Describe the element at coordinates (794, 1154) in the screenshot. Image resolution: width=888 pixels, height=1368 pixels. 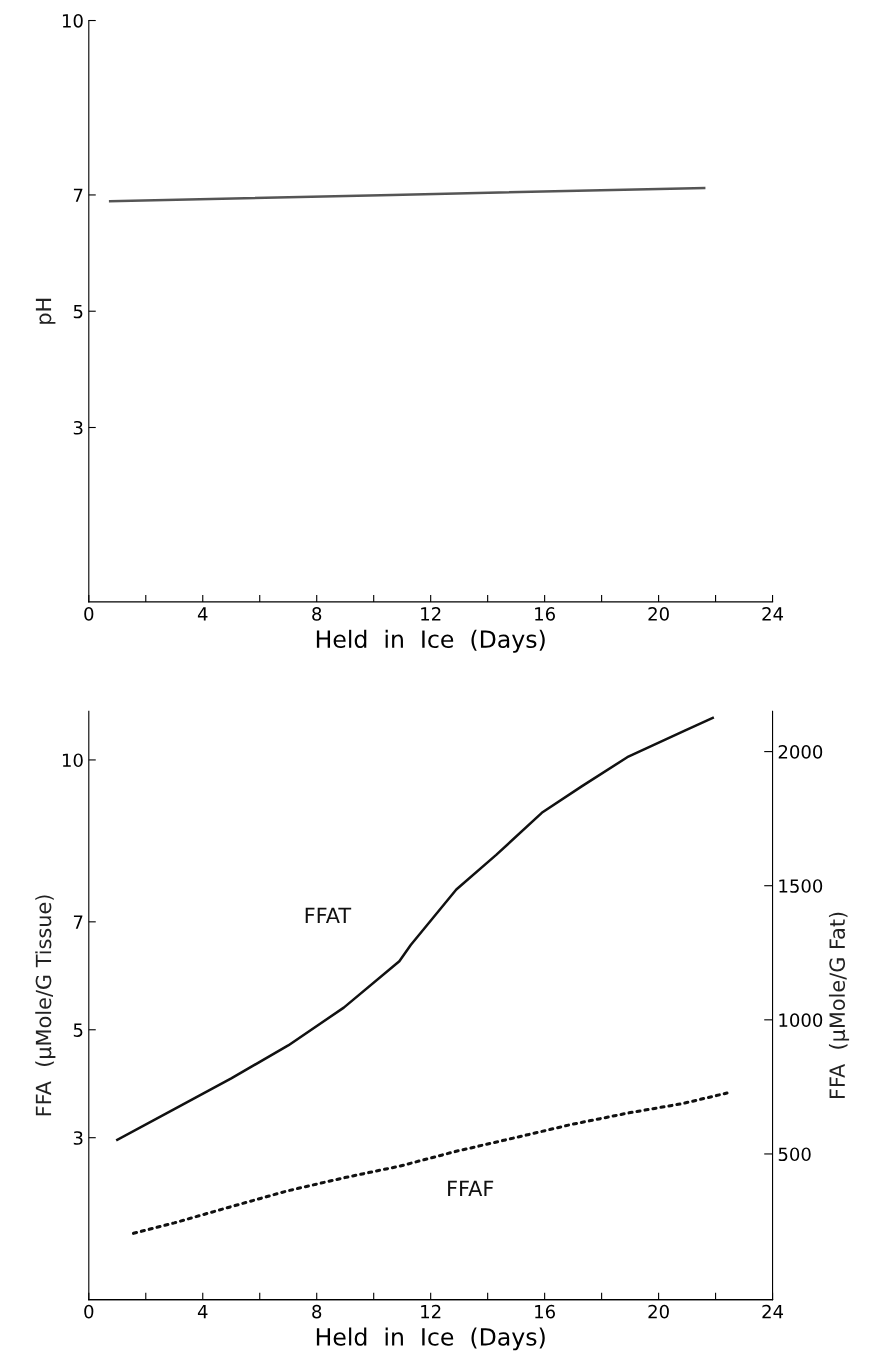
I see `y2-tick-label: 500` at that location.